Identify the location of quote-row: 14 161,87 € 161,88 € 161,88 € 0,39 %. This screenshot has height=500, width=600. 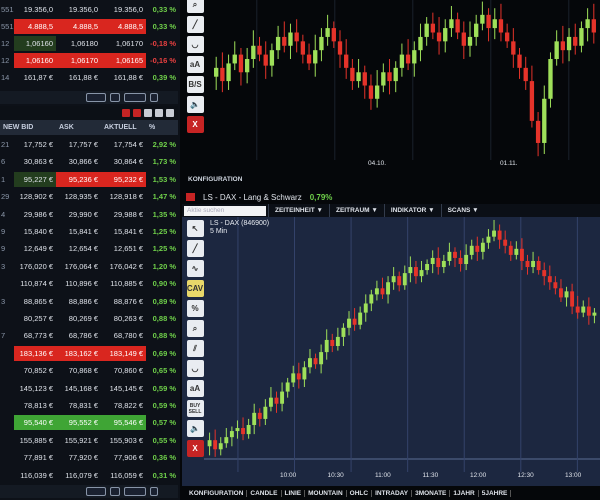
(89, 77).